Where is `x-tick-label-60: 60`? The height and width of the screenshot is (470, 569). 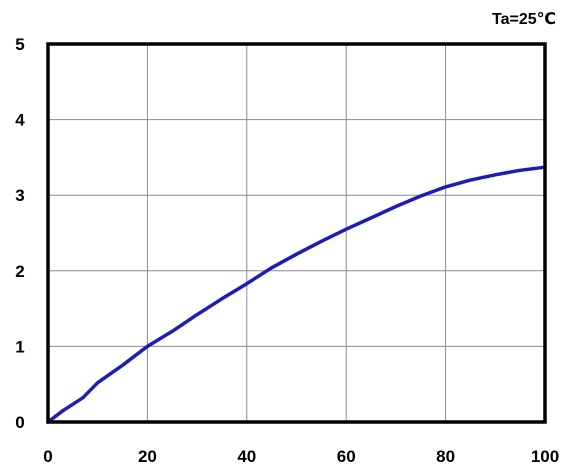
x-tick-label-60: 60 is located at coordinates (346, 456).